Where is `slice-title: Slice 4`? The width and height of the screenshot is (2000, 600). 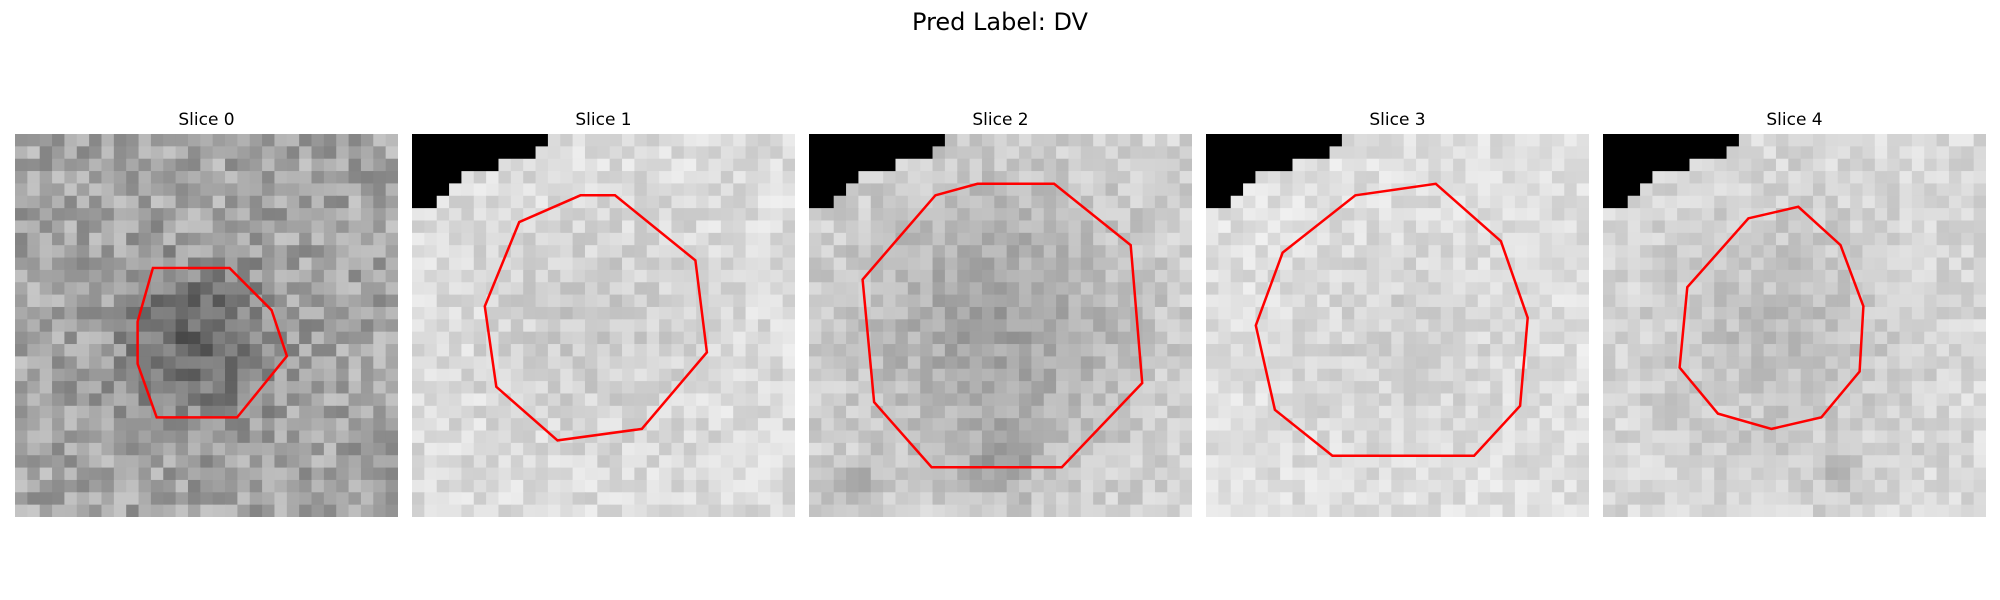
slice-title: Slice 4 is located at coordinates (1794, 120).